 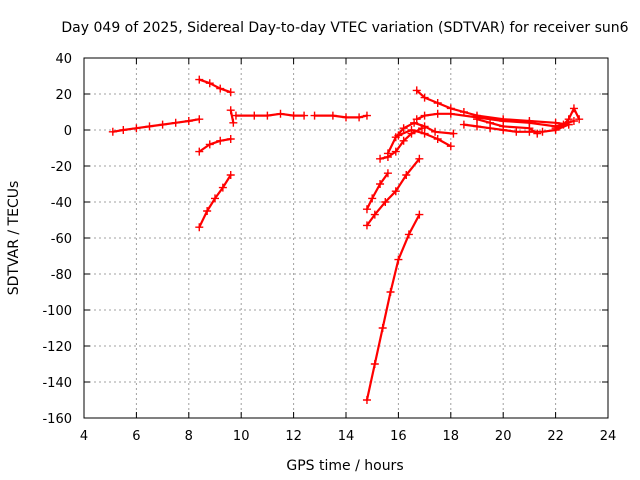 I want to click on y-tick-label: 20, so click(x=63, y=95).